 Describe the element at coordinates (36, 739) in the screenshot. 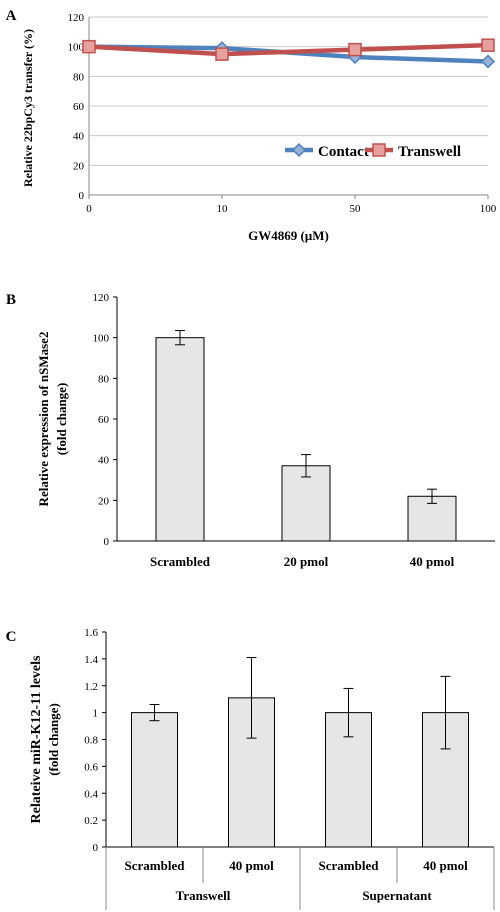

I see `y-axis-title-c: Relateive miR-K12-11 levels` at that location.